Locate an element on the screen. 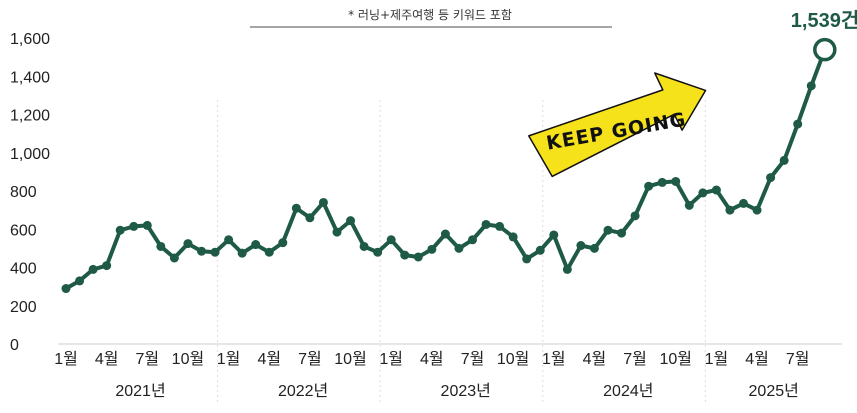 Image resolution: width=857 pixels, height=413 pixels. y-tick-label: 1,400 is located at coordinates (30, 77).